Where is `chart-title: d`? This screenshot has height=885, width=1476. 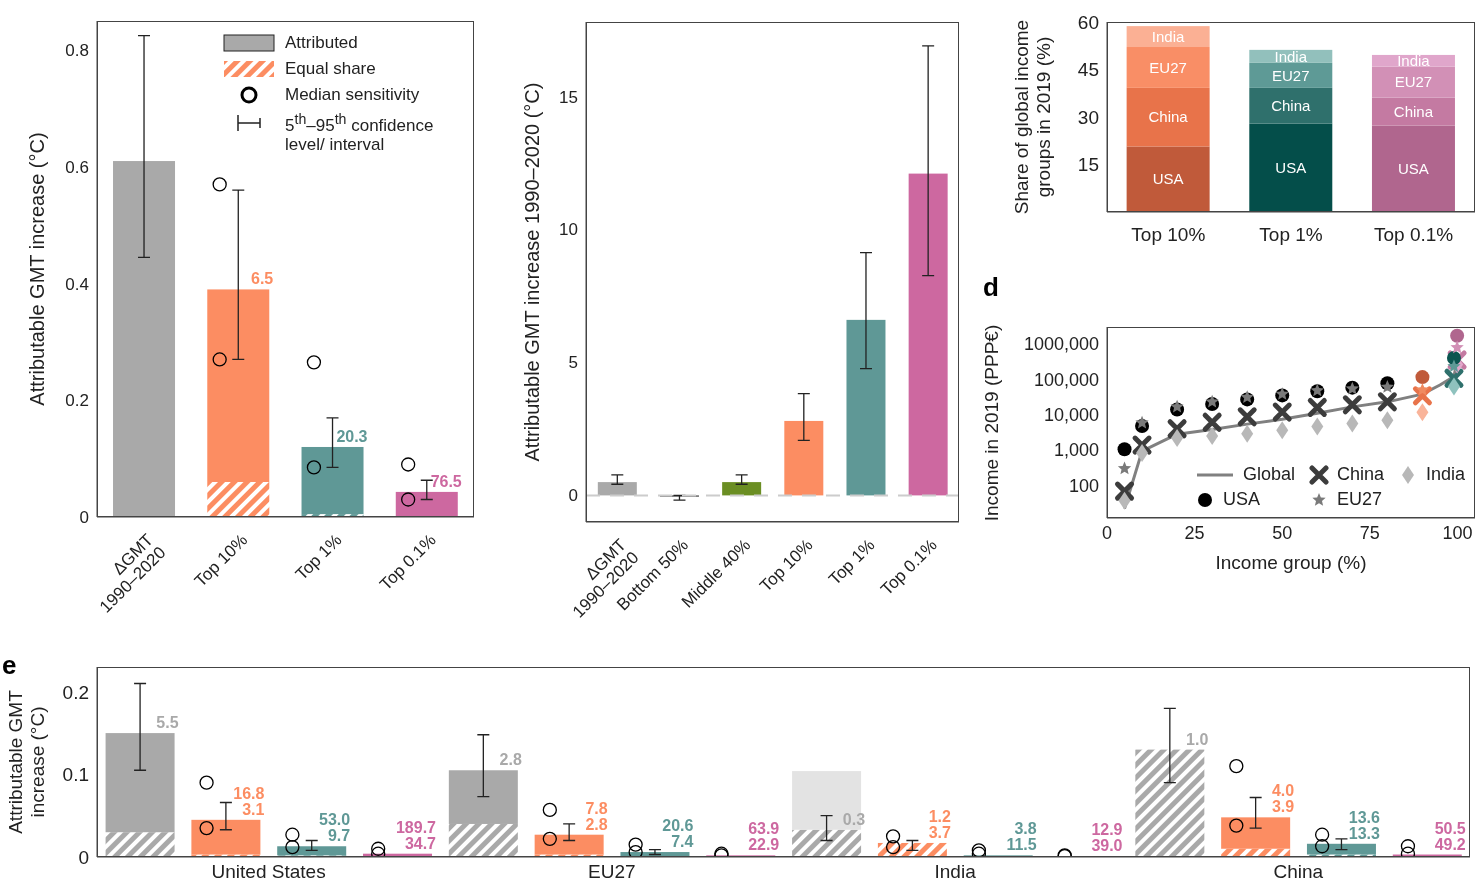 chart-title: d is located at coordinates (991, 287).